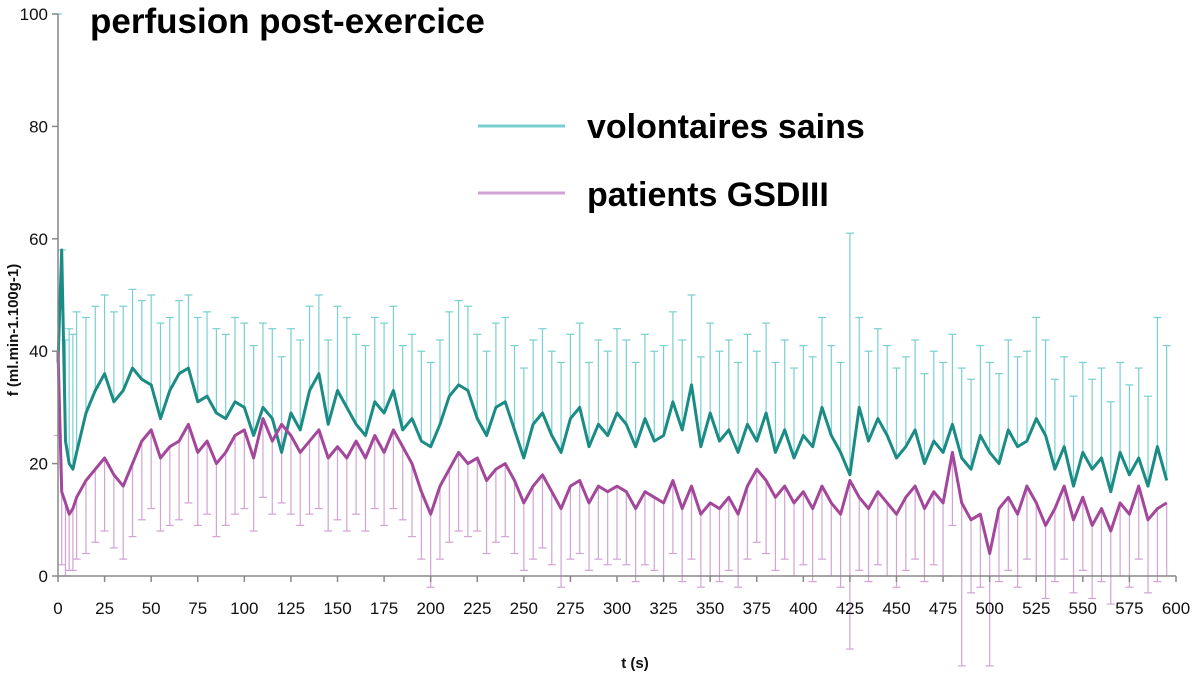 This screenshot has height=691, width=1200. I want to click on x-tick-label: 0, so click(57, 608).